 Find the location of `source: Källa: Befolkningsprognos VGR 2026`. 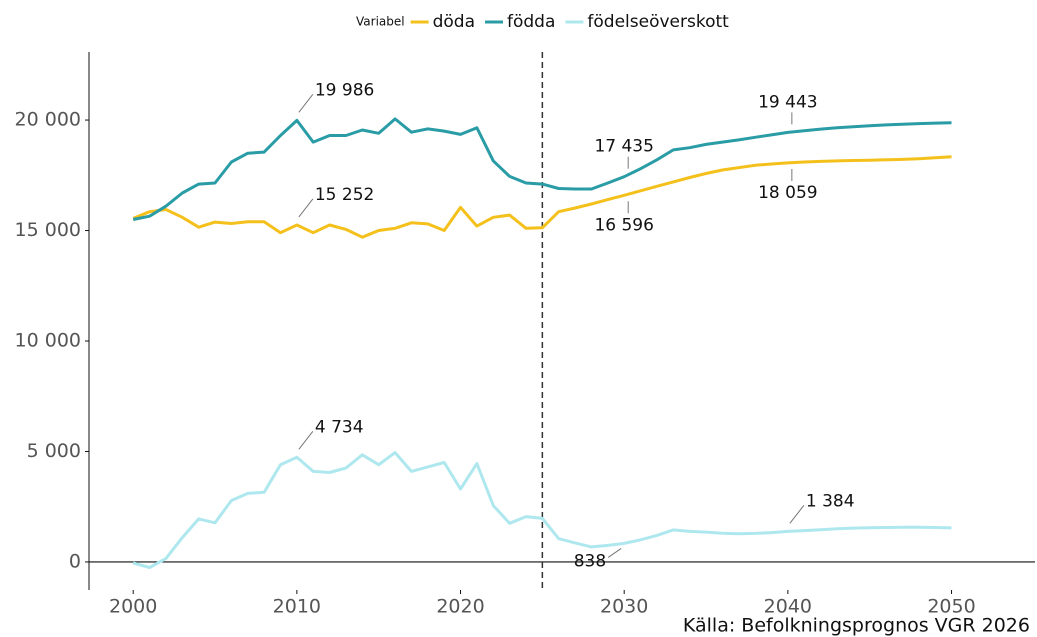

source: Källa: Befolkningsprognos VGR 2026 is located at coordinates (856, 626).